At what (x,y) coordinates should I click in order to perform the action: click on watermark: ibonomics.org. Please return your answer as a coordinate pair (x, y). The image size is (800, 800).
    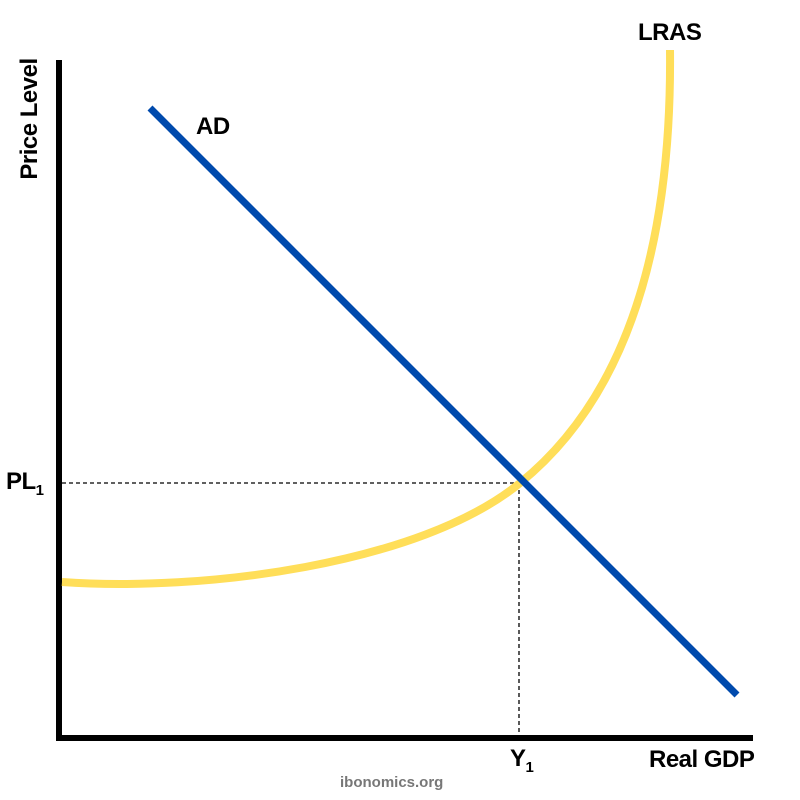
    Looking at the image, I should click on (392, 782).